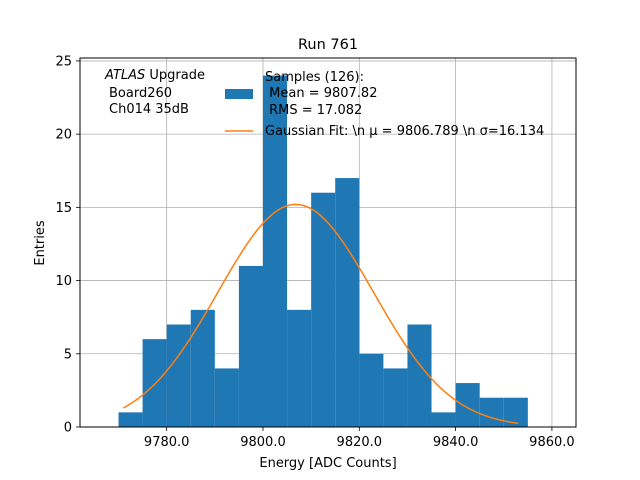 The image size is (640, 480). What do you see at coordinates (263, 442) in the screenshot?
I see `x-tick-label: 9800.0` at bounding box center [263, 442].